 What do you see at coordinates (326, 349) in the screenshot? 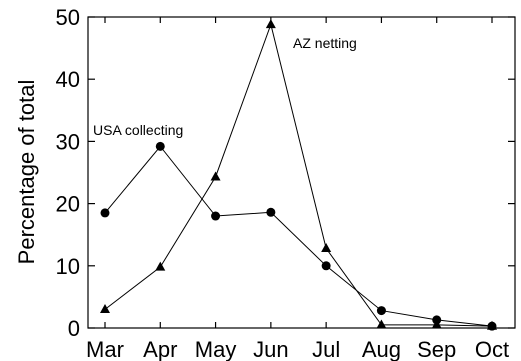
I see `x-tick-label: Jul` at bounding box center [326, 349].